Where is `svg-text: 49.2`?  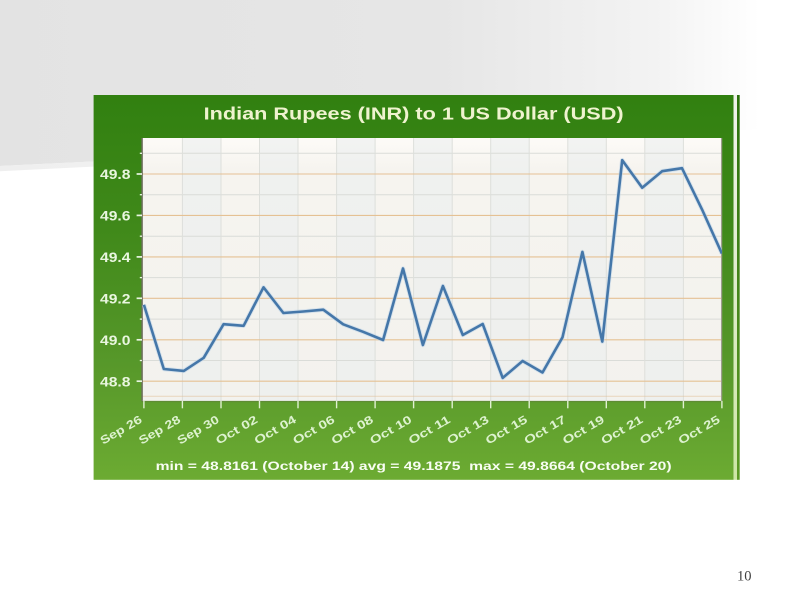 svg-text: 49.2 is located at coordinates (115, 299).